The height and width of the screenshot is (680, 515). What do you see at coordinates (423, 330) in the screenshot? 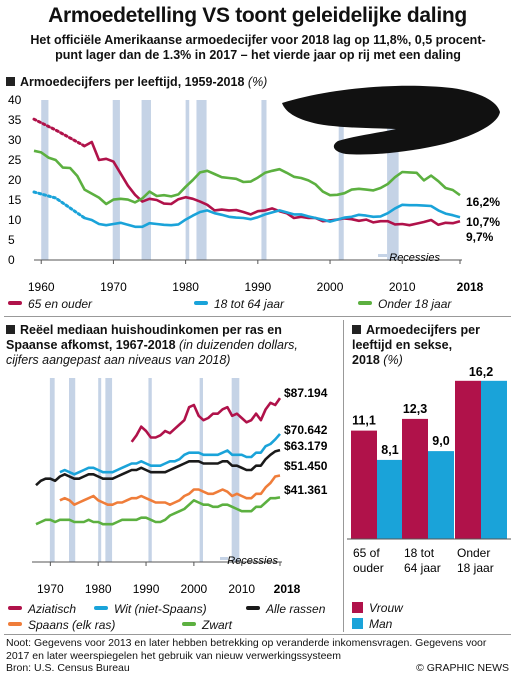
I see `chart3-title-line1: Armoedecijfers per` at bounding box center [423, 330].